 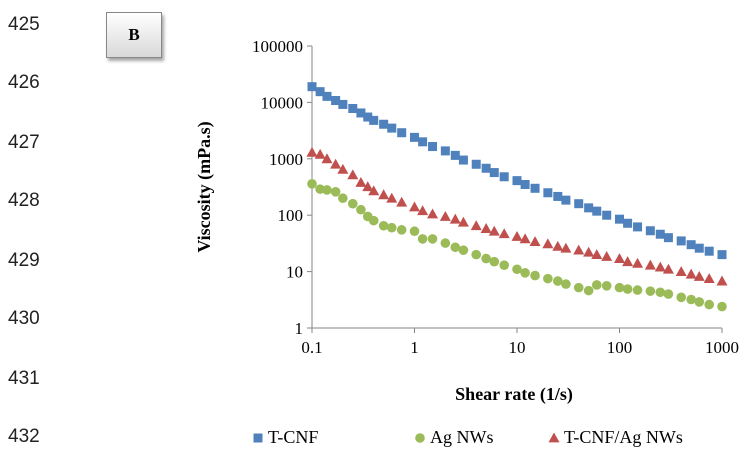 What do you see at coordinates (291, 215) in the screenshot?
I see `y-tick-label: 100` at bounding box center [291, 215].